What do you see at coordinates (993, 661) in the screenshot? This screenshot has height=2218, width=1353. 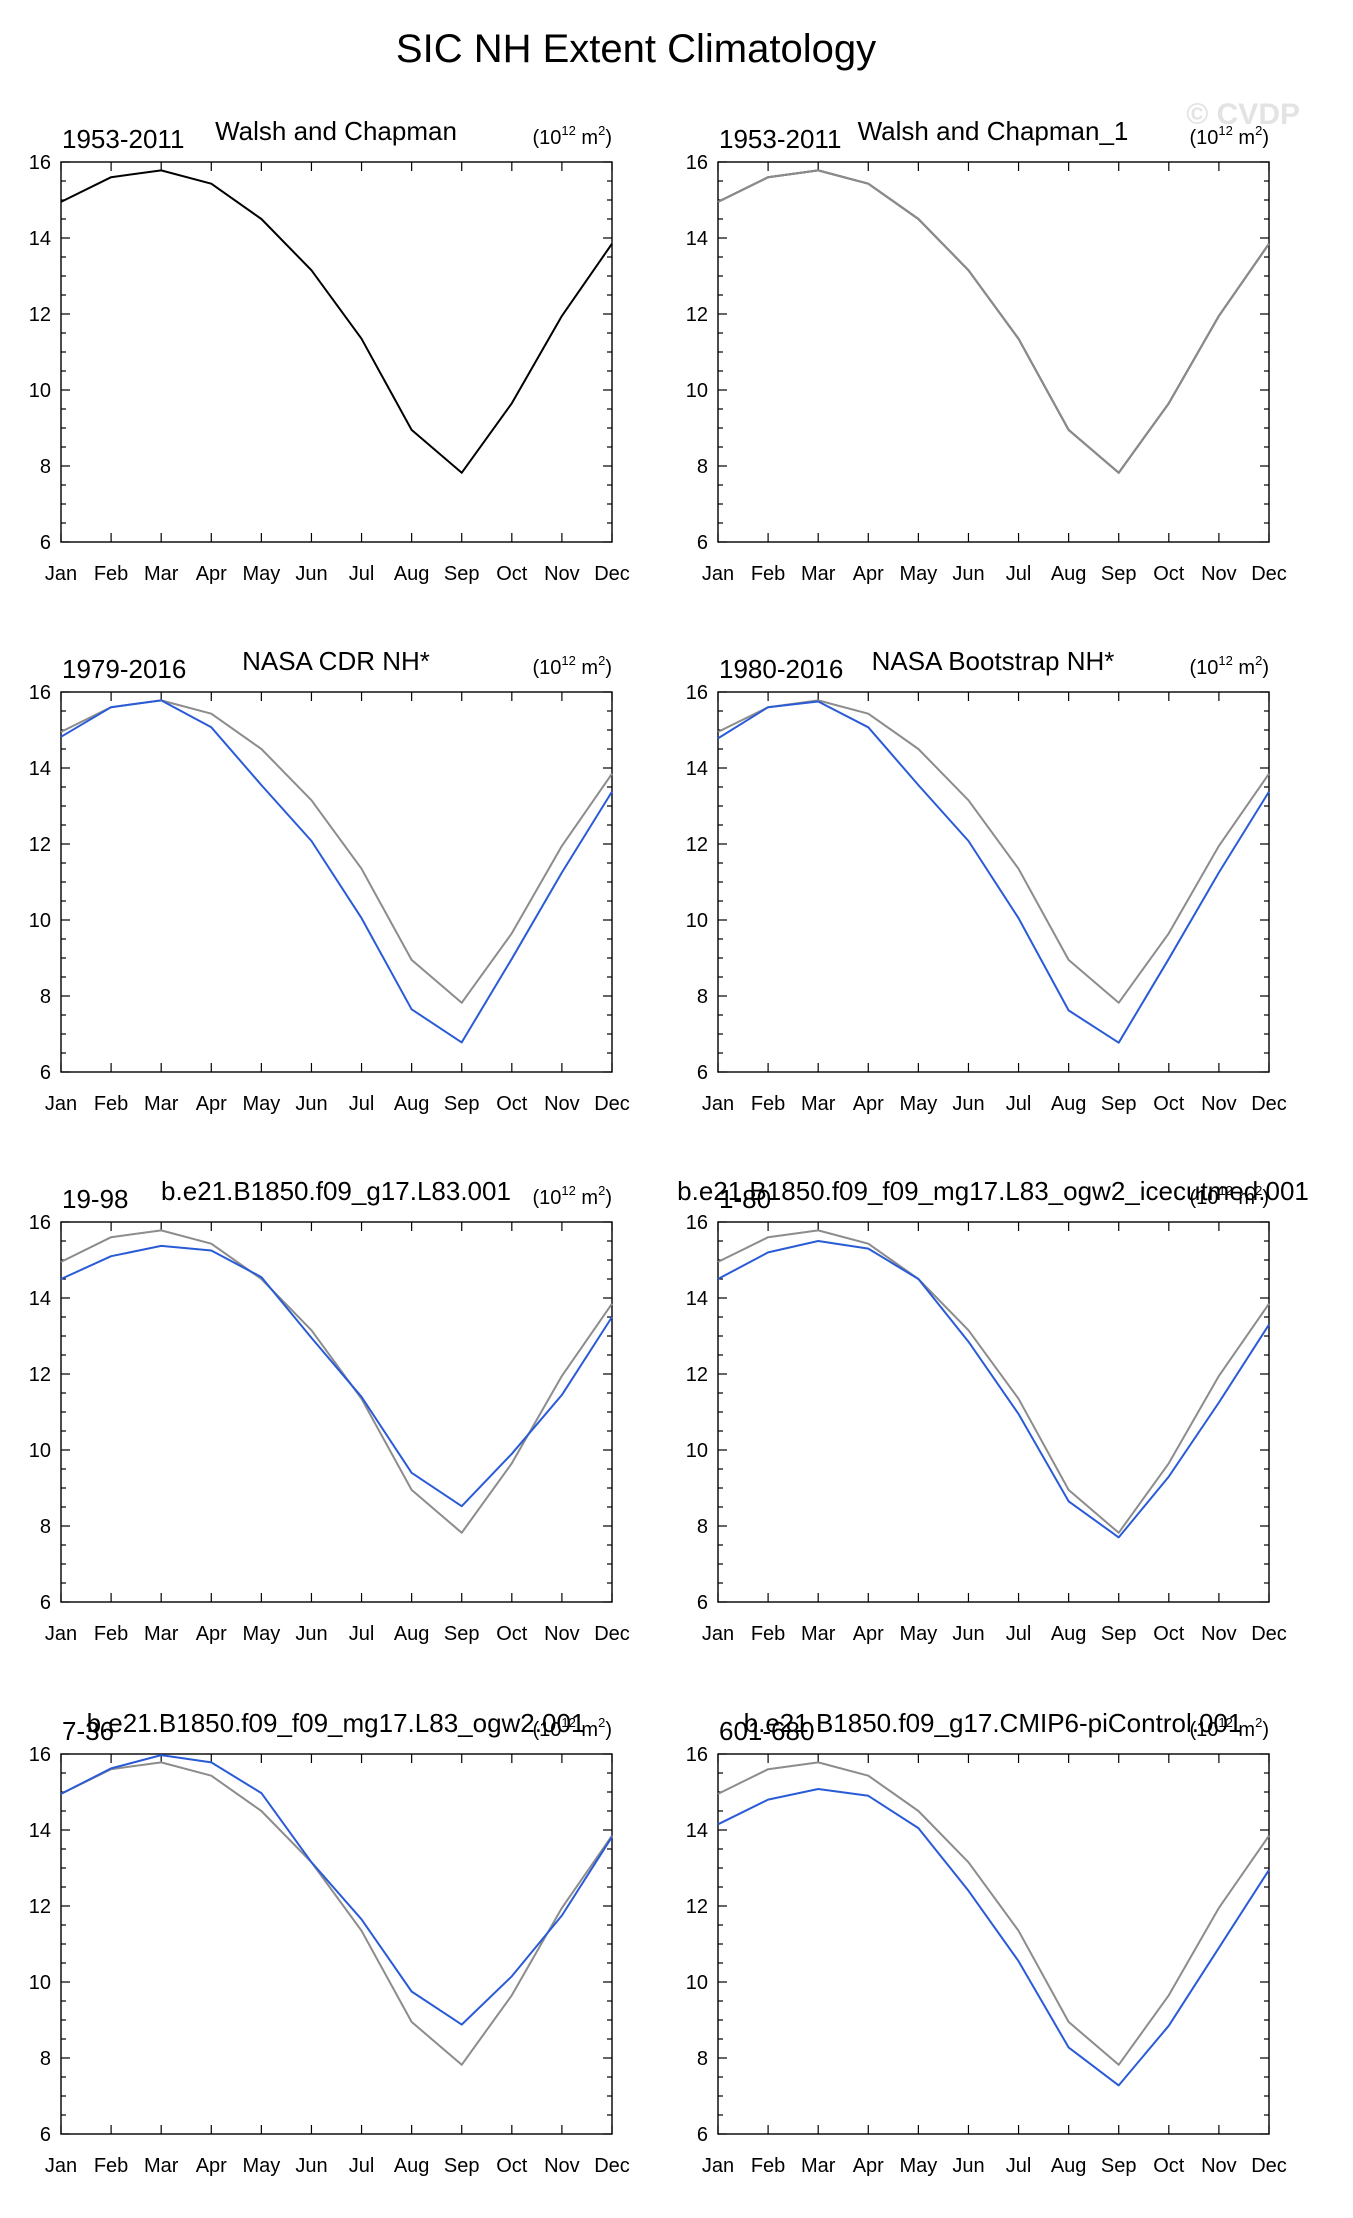 I see `panel-title: NASA Bootstrap NH*` at bounding box center [993, 661].